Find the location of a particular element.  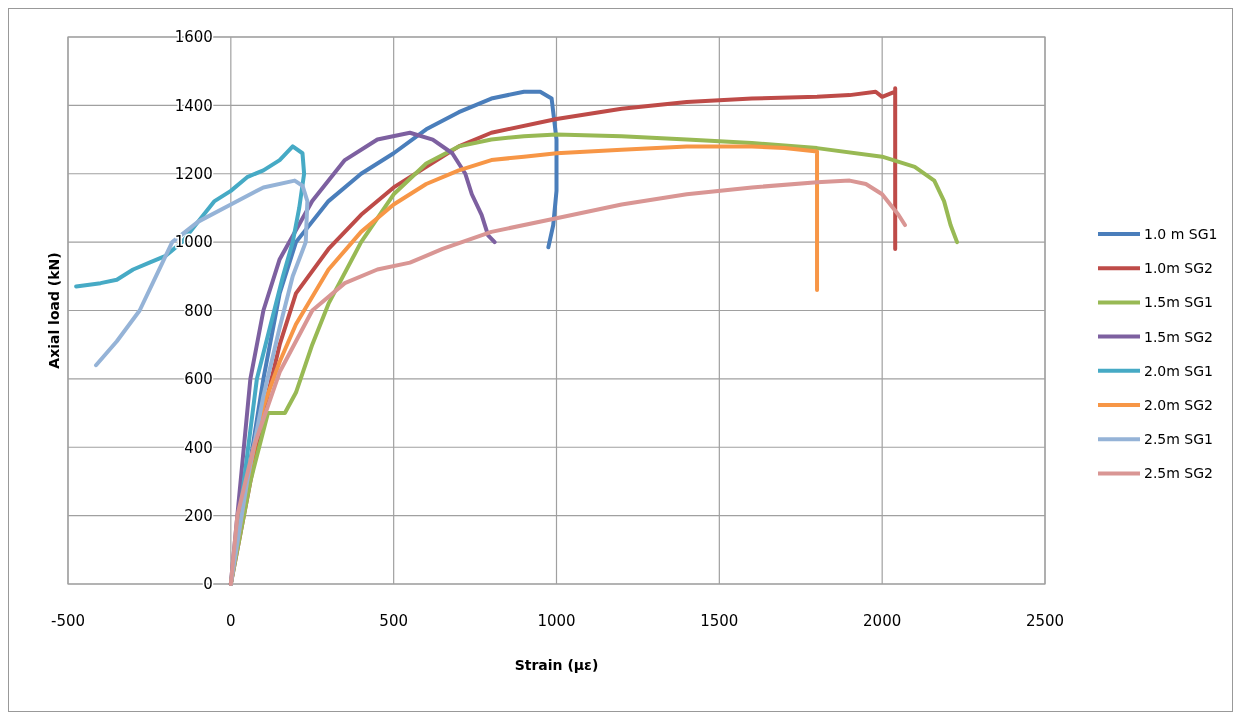

x-tick-label: -500 is located at coordinates (68, 621).